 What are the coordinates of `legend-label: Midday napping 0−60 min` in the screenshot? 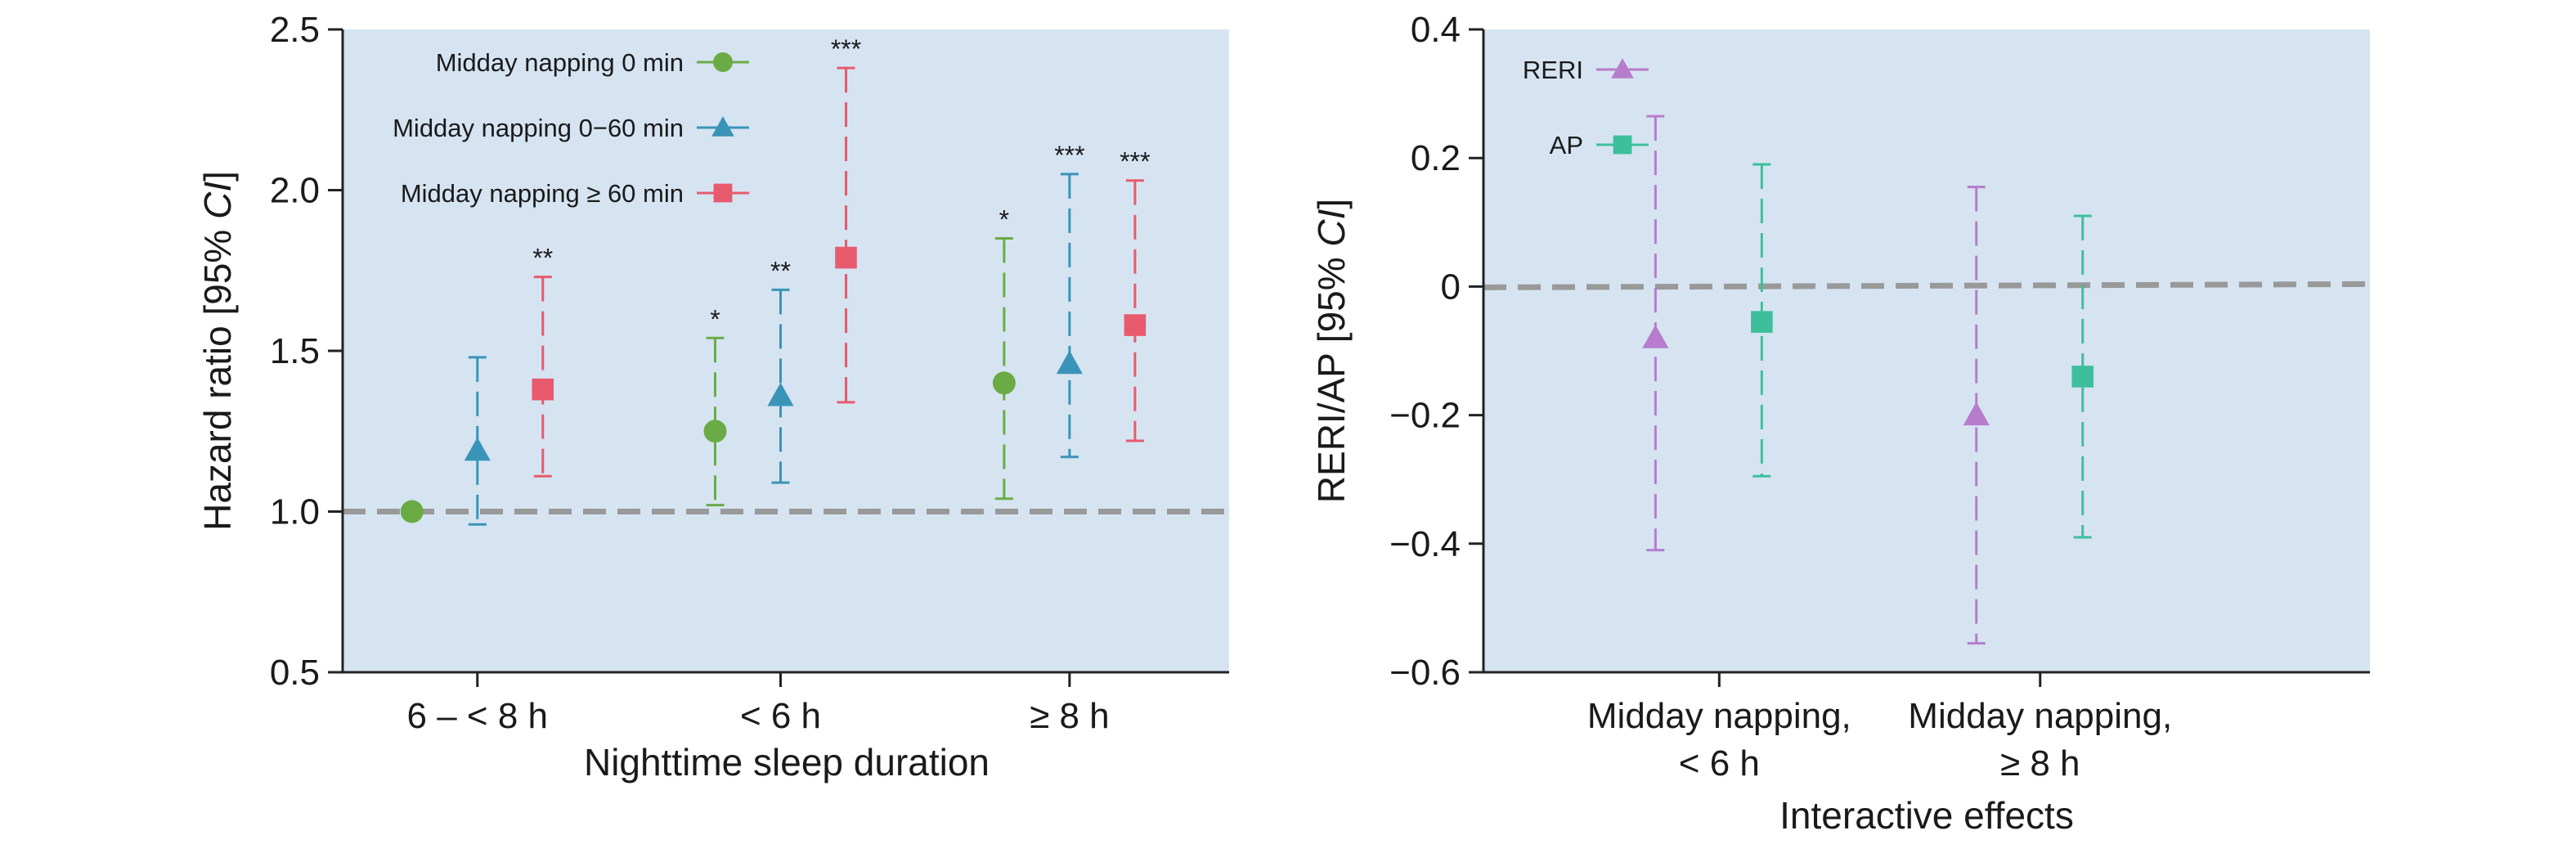 It's located at (539, 128).